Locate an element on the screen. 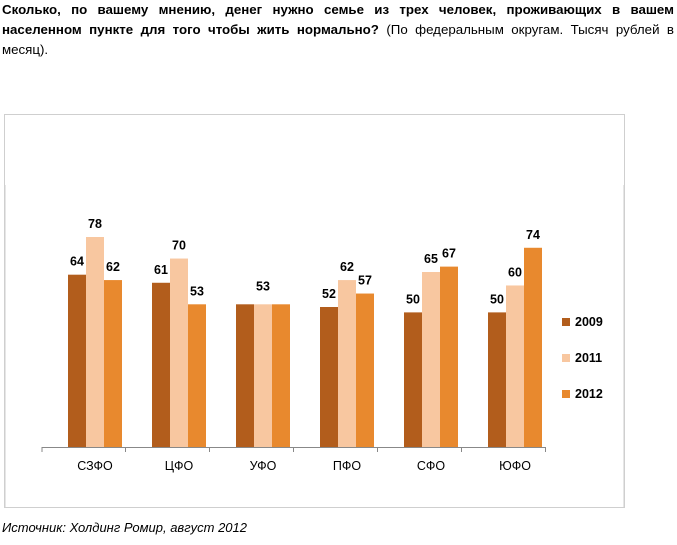 This screenshot has height=545, width=677. data-label-СФО-2009: 50 is located at coordinates (413, 299).